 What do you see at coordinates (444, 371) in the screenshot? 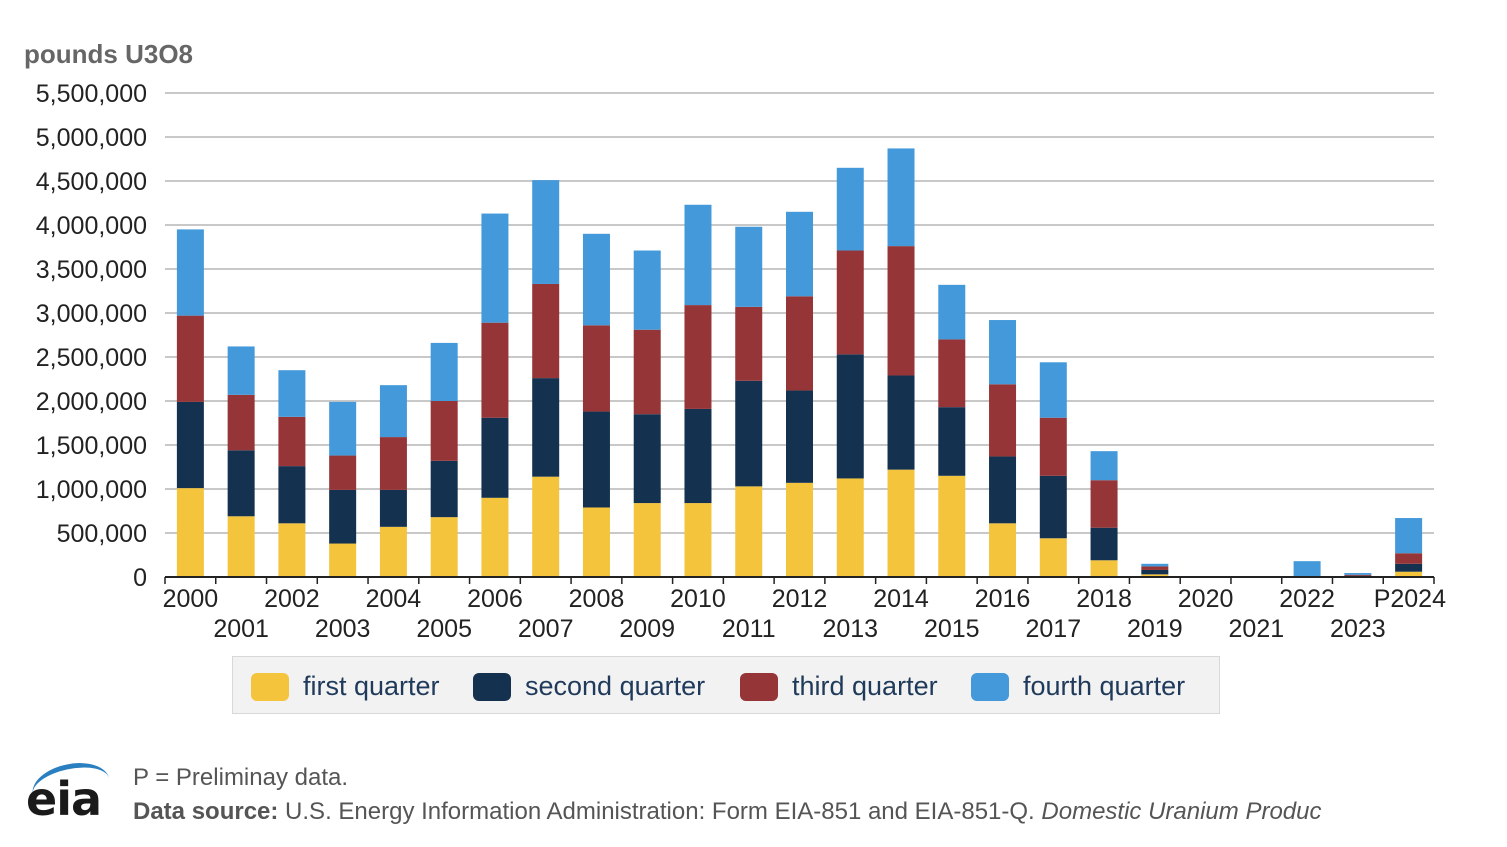
I see `bar-2005-fourth-quarter` at bounding box center [444, 371].